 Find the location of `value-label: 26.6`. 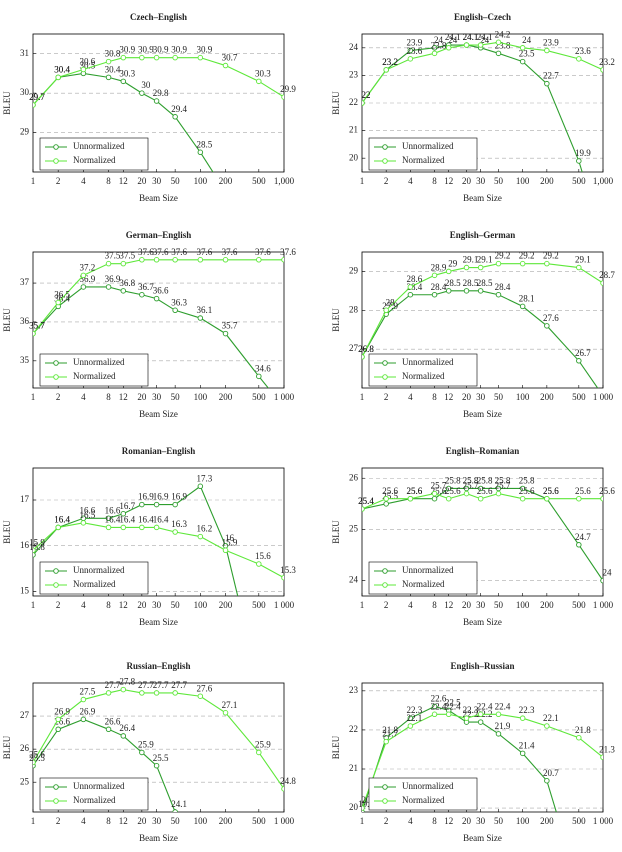

value-label: 26.6 is located at coordinates (62, 721).